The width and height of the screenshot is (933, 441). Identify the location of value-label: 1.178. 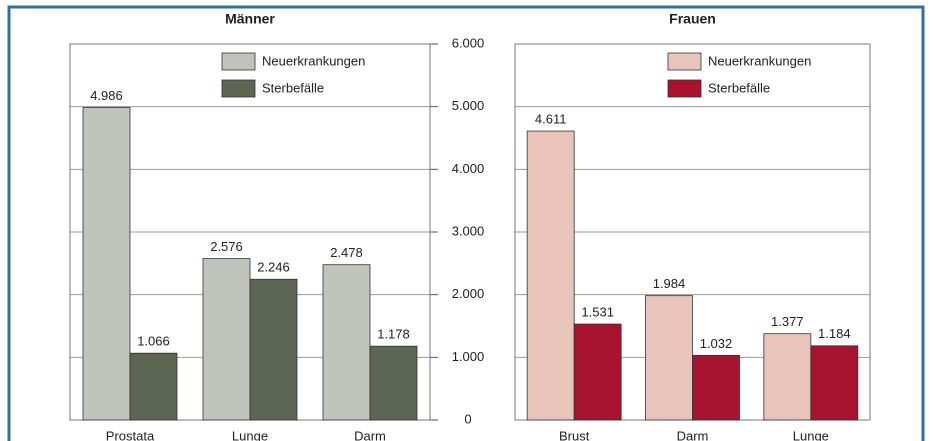
(393, 334).